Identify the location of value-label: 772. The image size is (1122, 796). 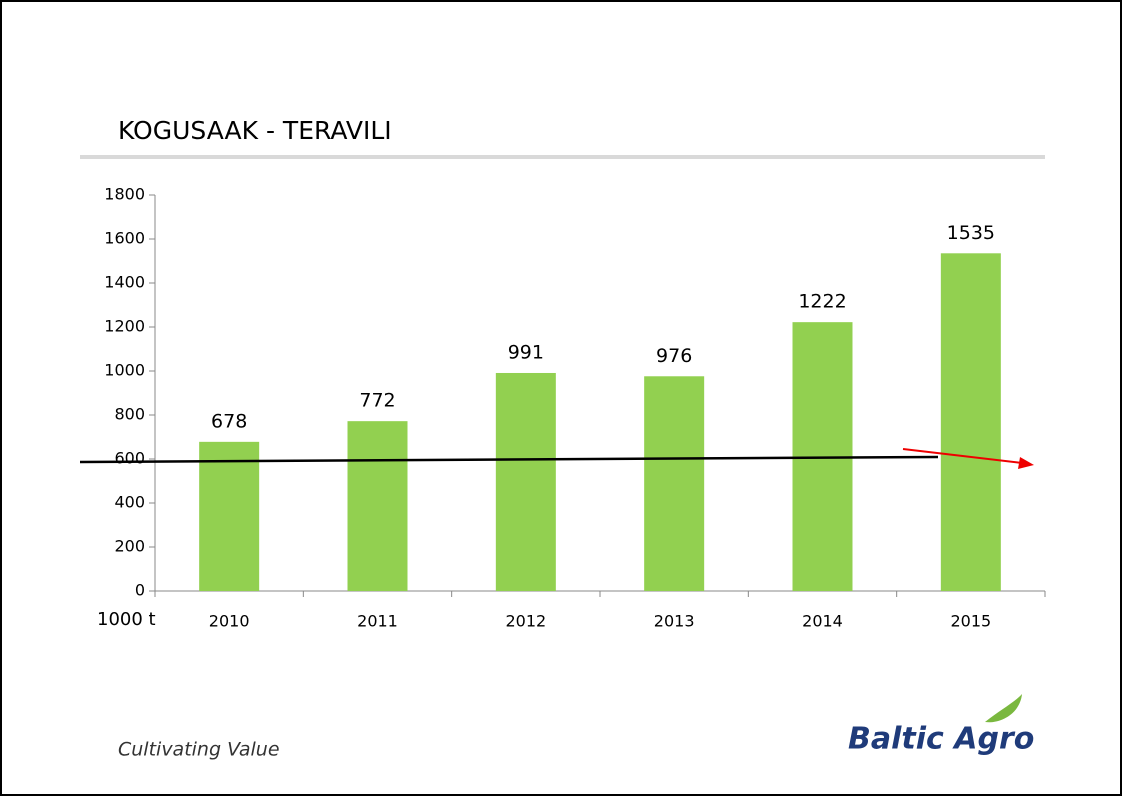
(377, 401).